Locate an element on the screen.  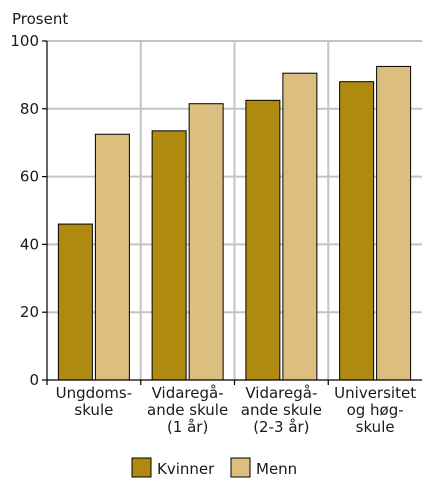
x-tick-label: Universitet og høg-skule is located at coordinates (375, 410).